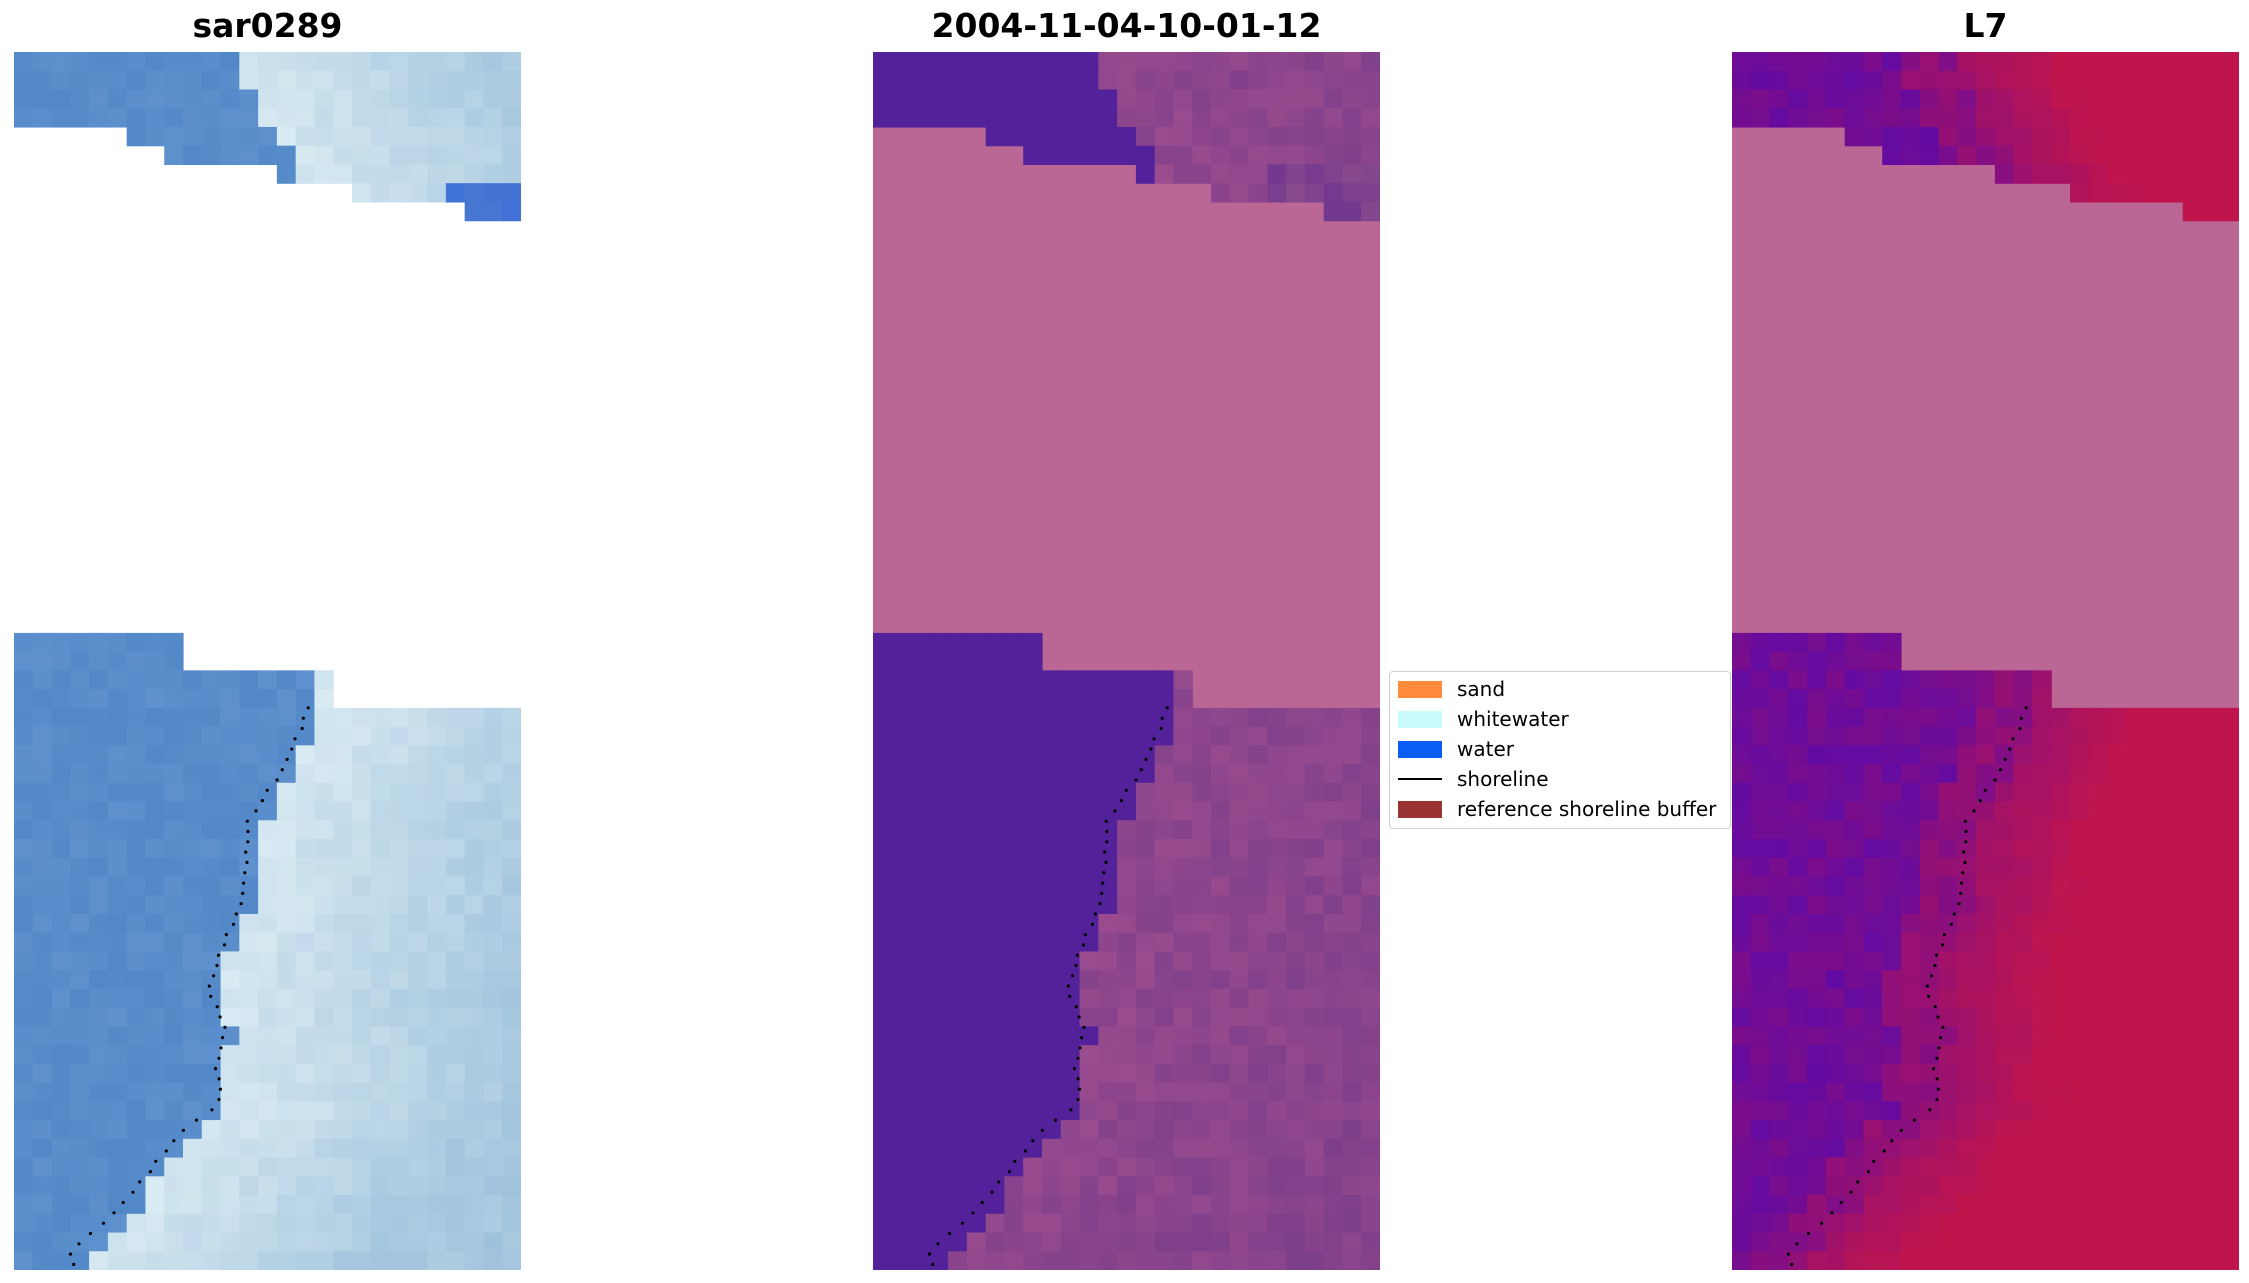  I want to click on legend-item-reference-buffer: reference shoreline buffer, so click(1557, 809).